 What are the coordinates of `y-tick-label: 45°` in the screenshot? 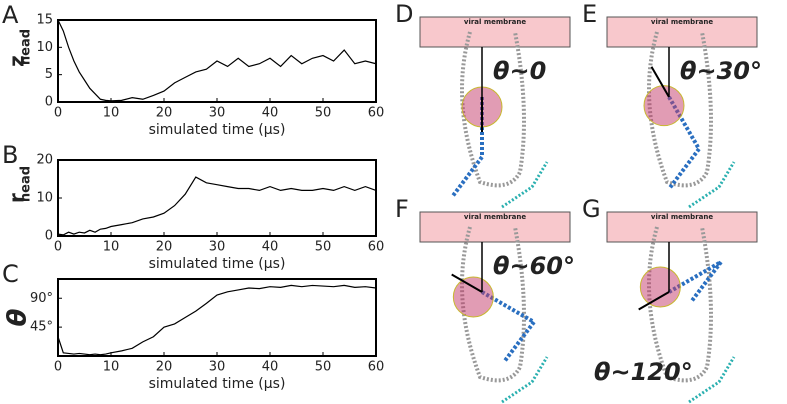 It's located at (41, 327).